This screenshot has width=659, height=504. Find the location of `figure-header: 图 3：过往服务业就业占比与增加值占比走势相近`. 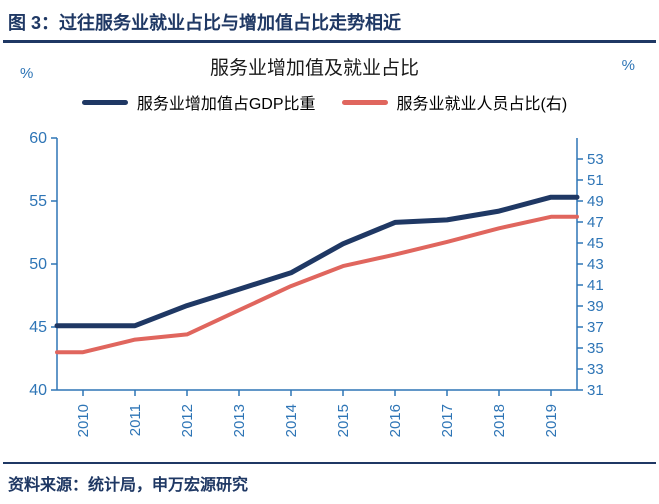

figure-header: 图 3：过往服务业就业占比与增加值占比走势相近 is located at coordinates (329, 21).